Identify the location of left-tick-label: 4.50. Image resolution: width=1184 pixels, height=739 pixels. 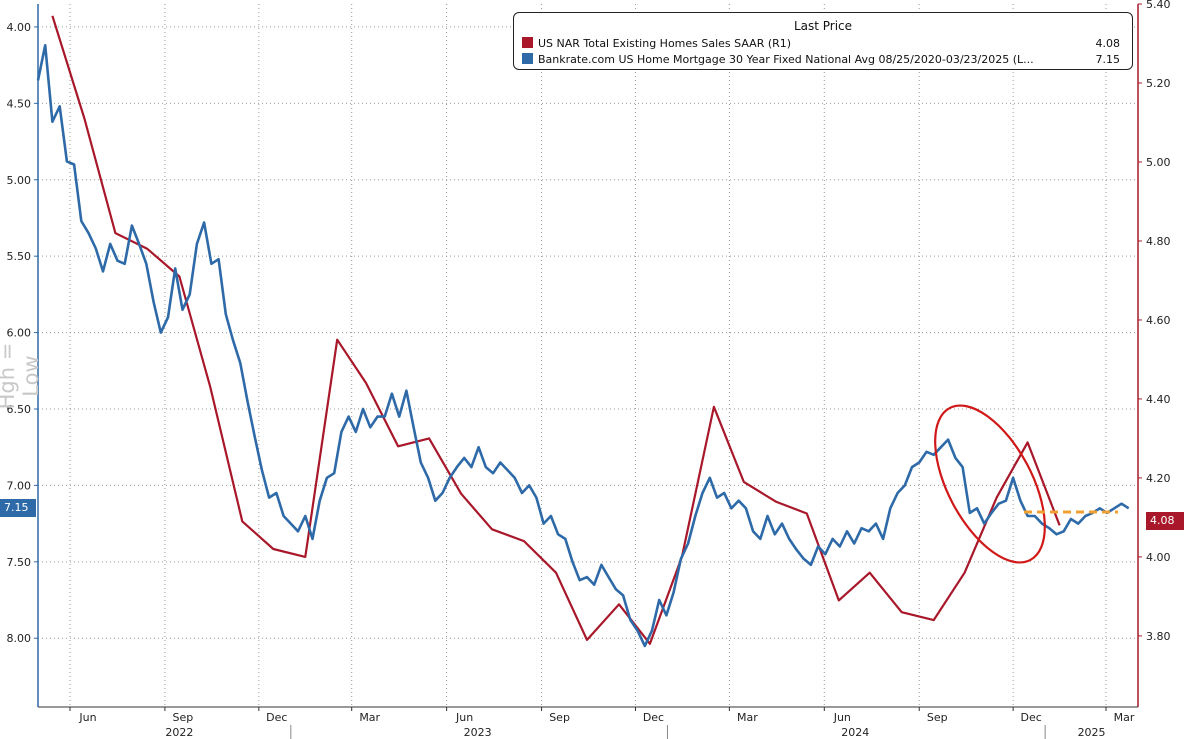
(19, 103).